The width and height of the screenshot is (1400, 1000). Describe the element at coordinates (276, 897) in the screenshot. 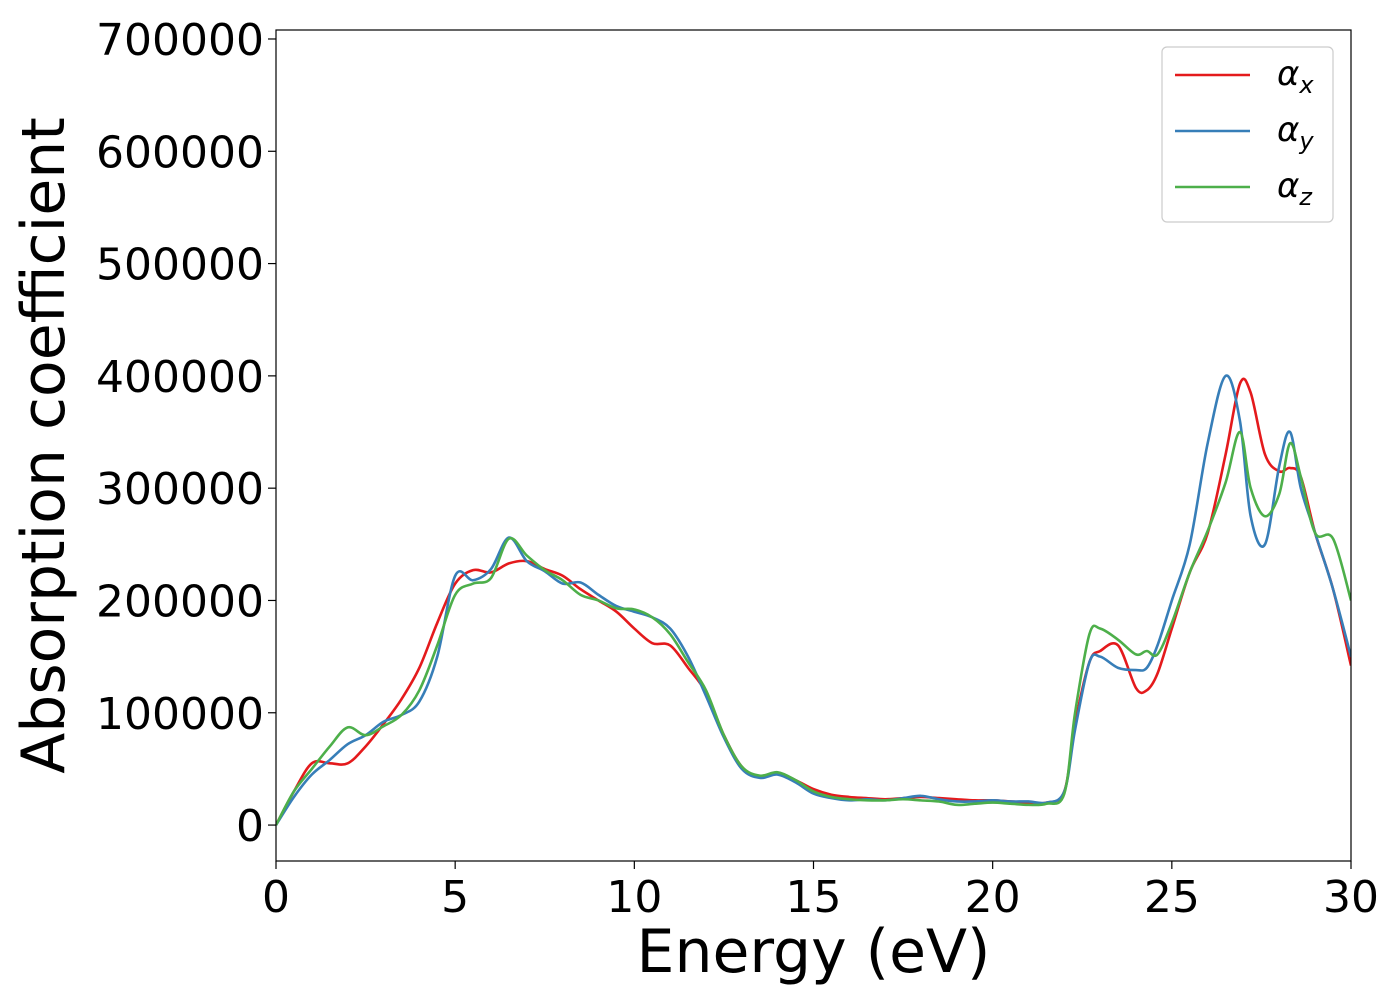

I see `x-tick-label: 0` at that location.